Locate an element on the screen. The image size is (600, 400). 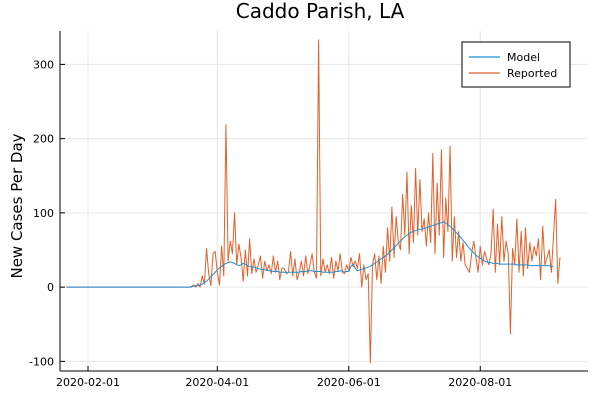
series-line-model is located at coordinates (310, 254).